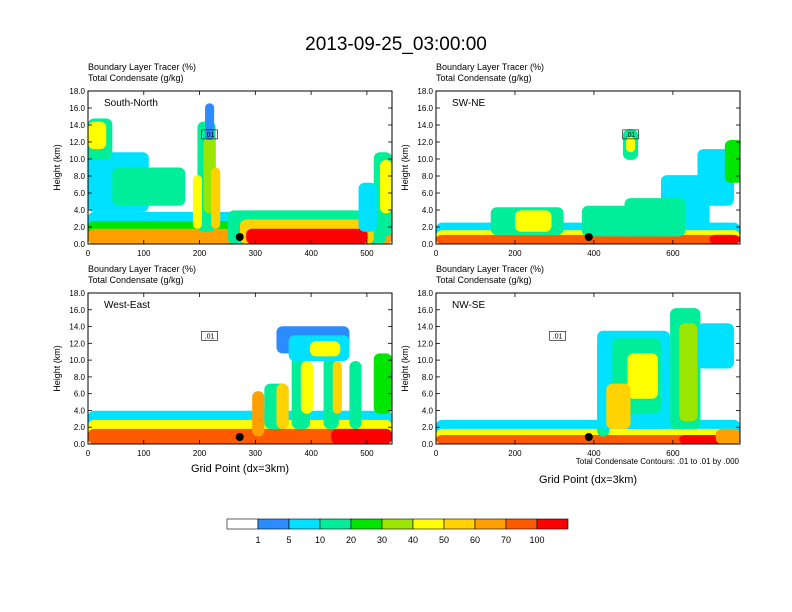 The width and height of the screenshot is (792, 612). Describe the element at coordinates (397, 531) in the screenshot. I see `colorbar: 1 5 10 20 30 40 50 60 70 100` at that location.